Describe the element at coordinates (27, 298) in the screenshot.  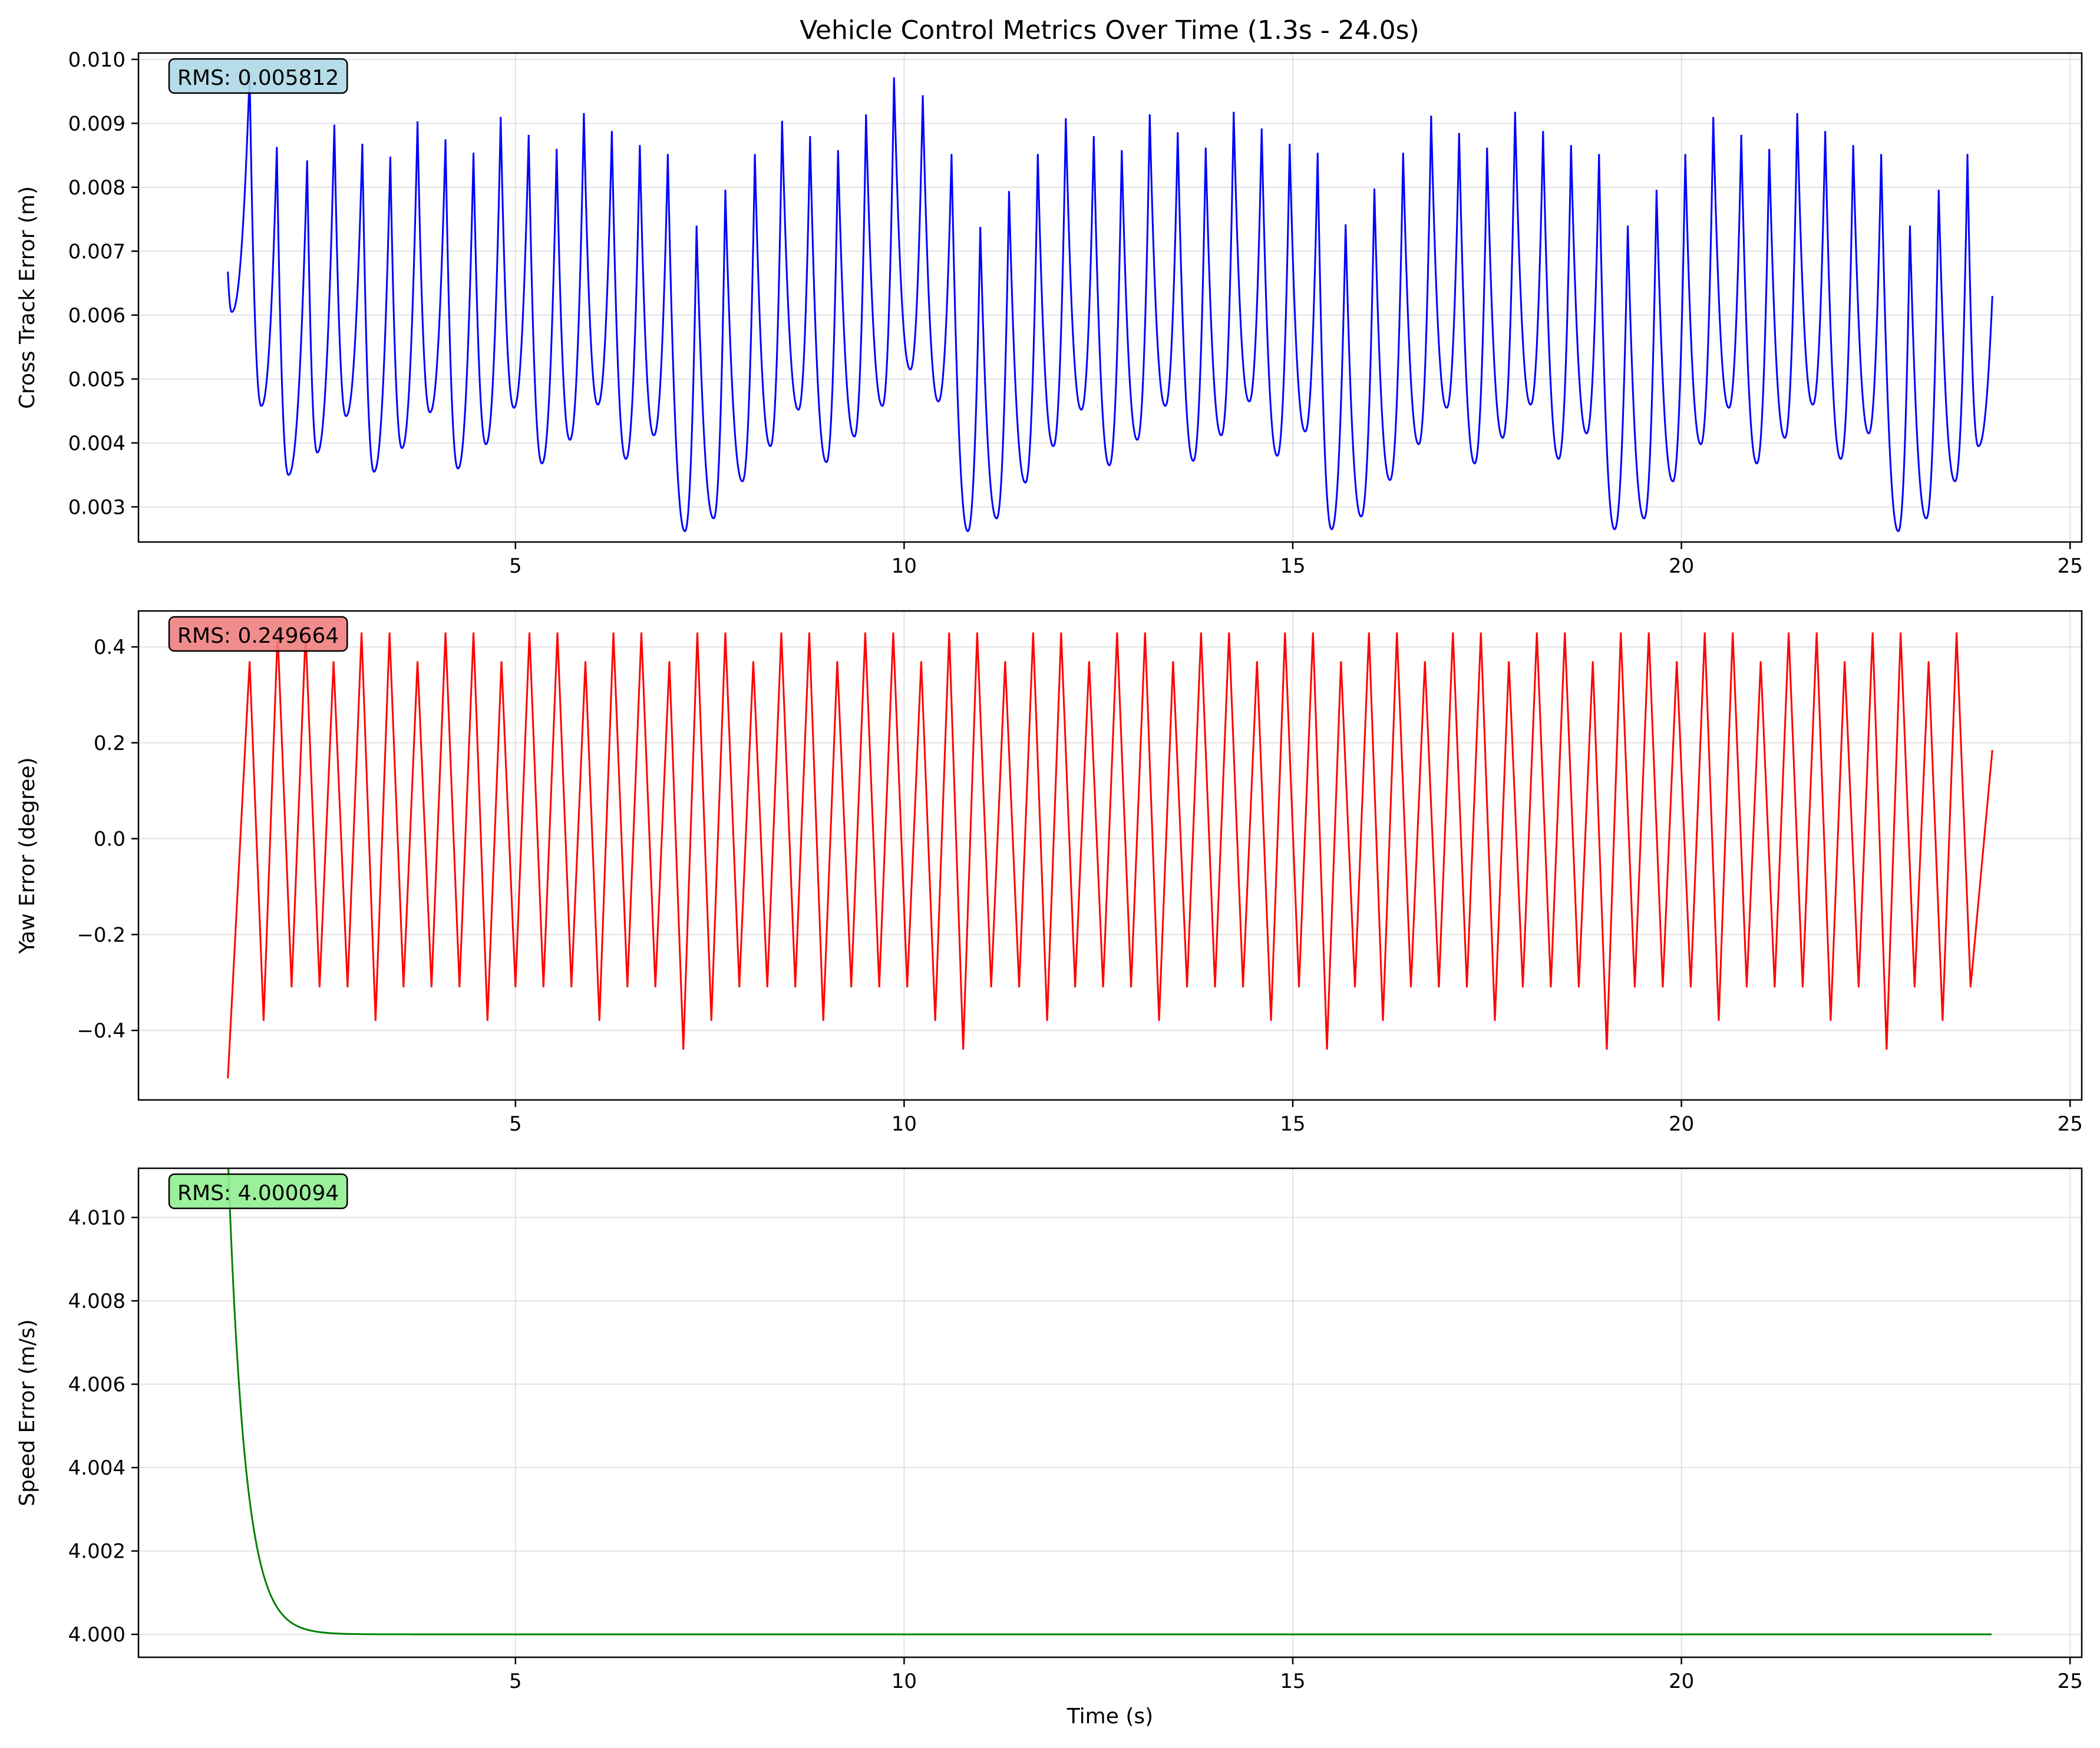
I see `y-axis-label: Cross Track Error (m)` at that location.